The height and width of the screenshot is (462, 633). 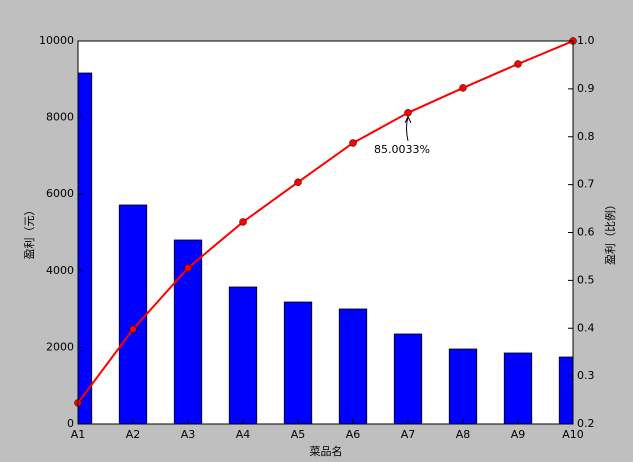 I want to click on y2-tick-label: 0.9, so click(x=586, y=88).